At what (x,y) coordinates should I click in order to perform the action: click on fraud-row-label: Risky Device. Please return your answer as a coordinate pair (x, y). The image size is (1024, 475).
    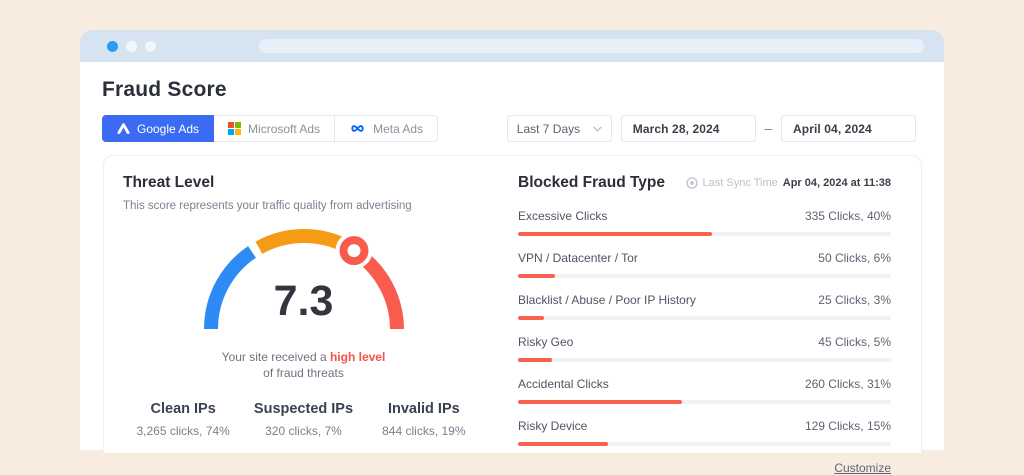
    Looking at the image, I should click on (553, 426).